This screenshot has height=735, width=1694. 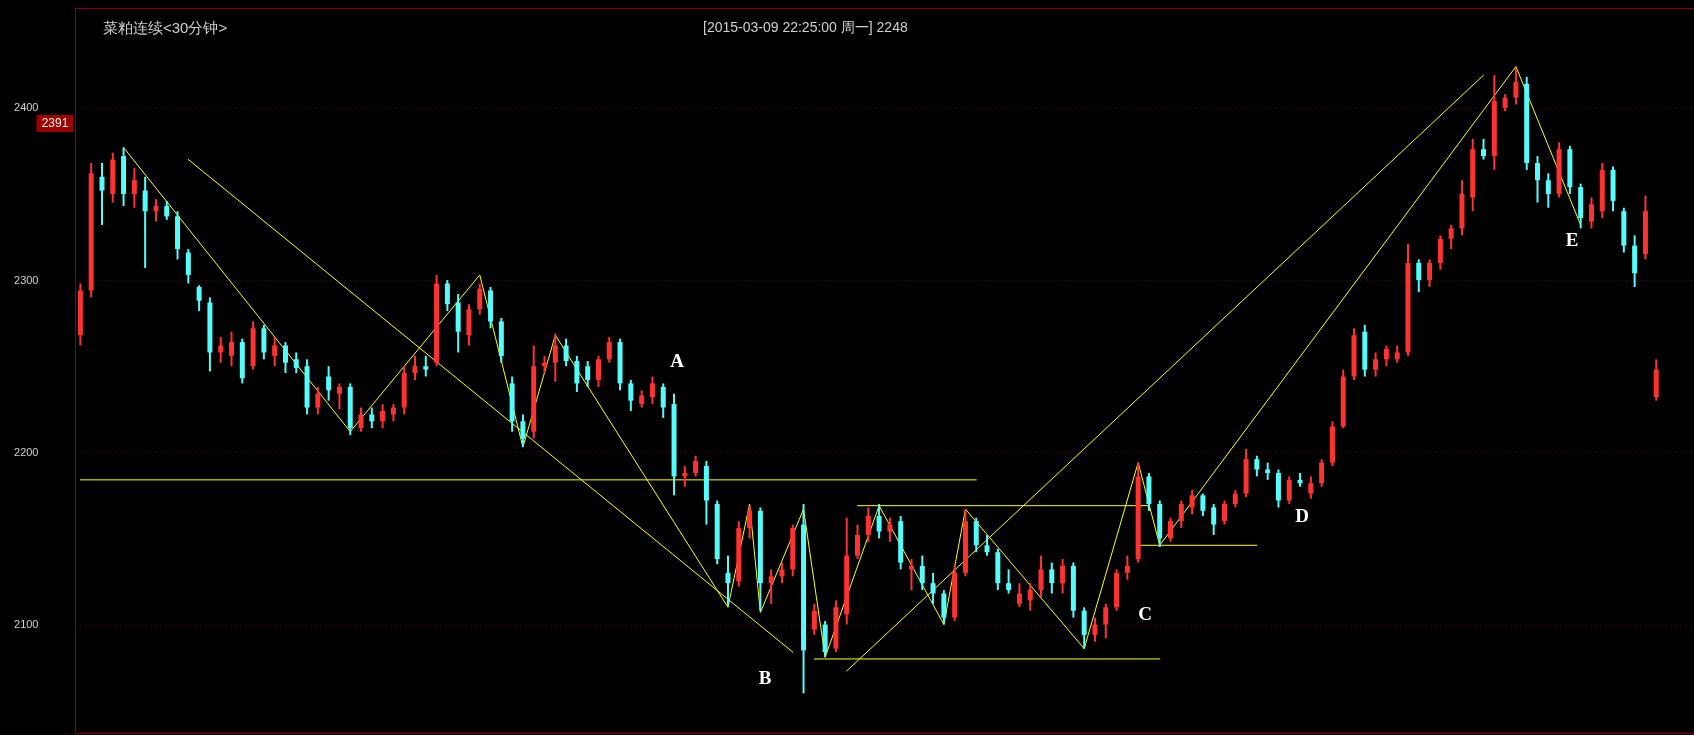 I want to click on y-tick-label: 2300, so click(x=26, y=279).